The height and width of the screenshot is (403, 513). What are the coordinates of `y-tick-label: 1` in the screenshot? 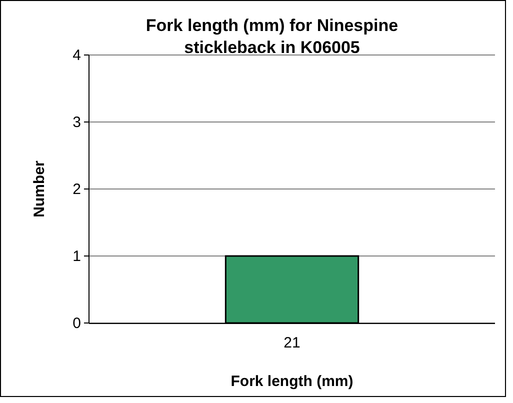 It's located at (76, 256).